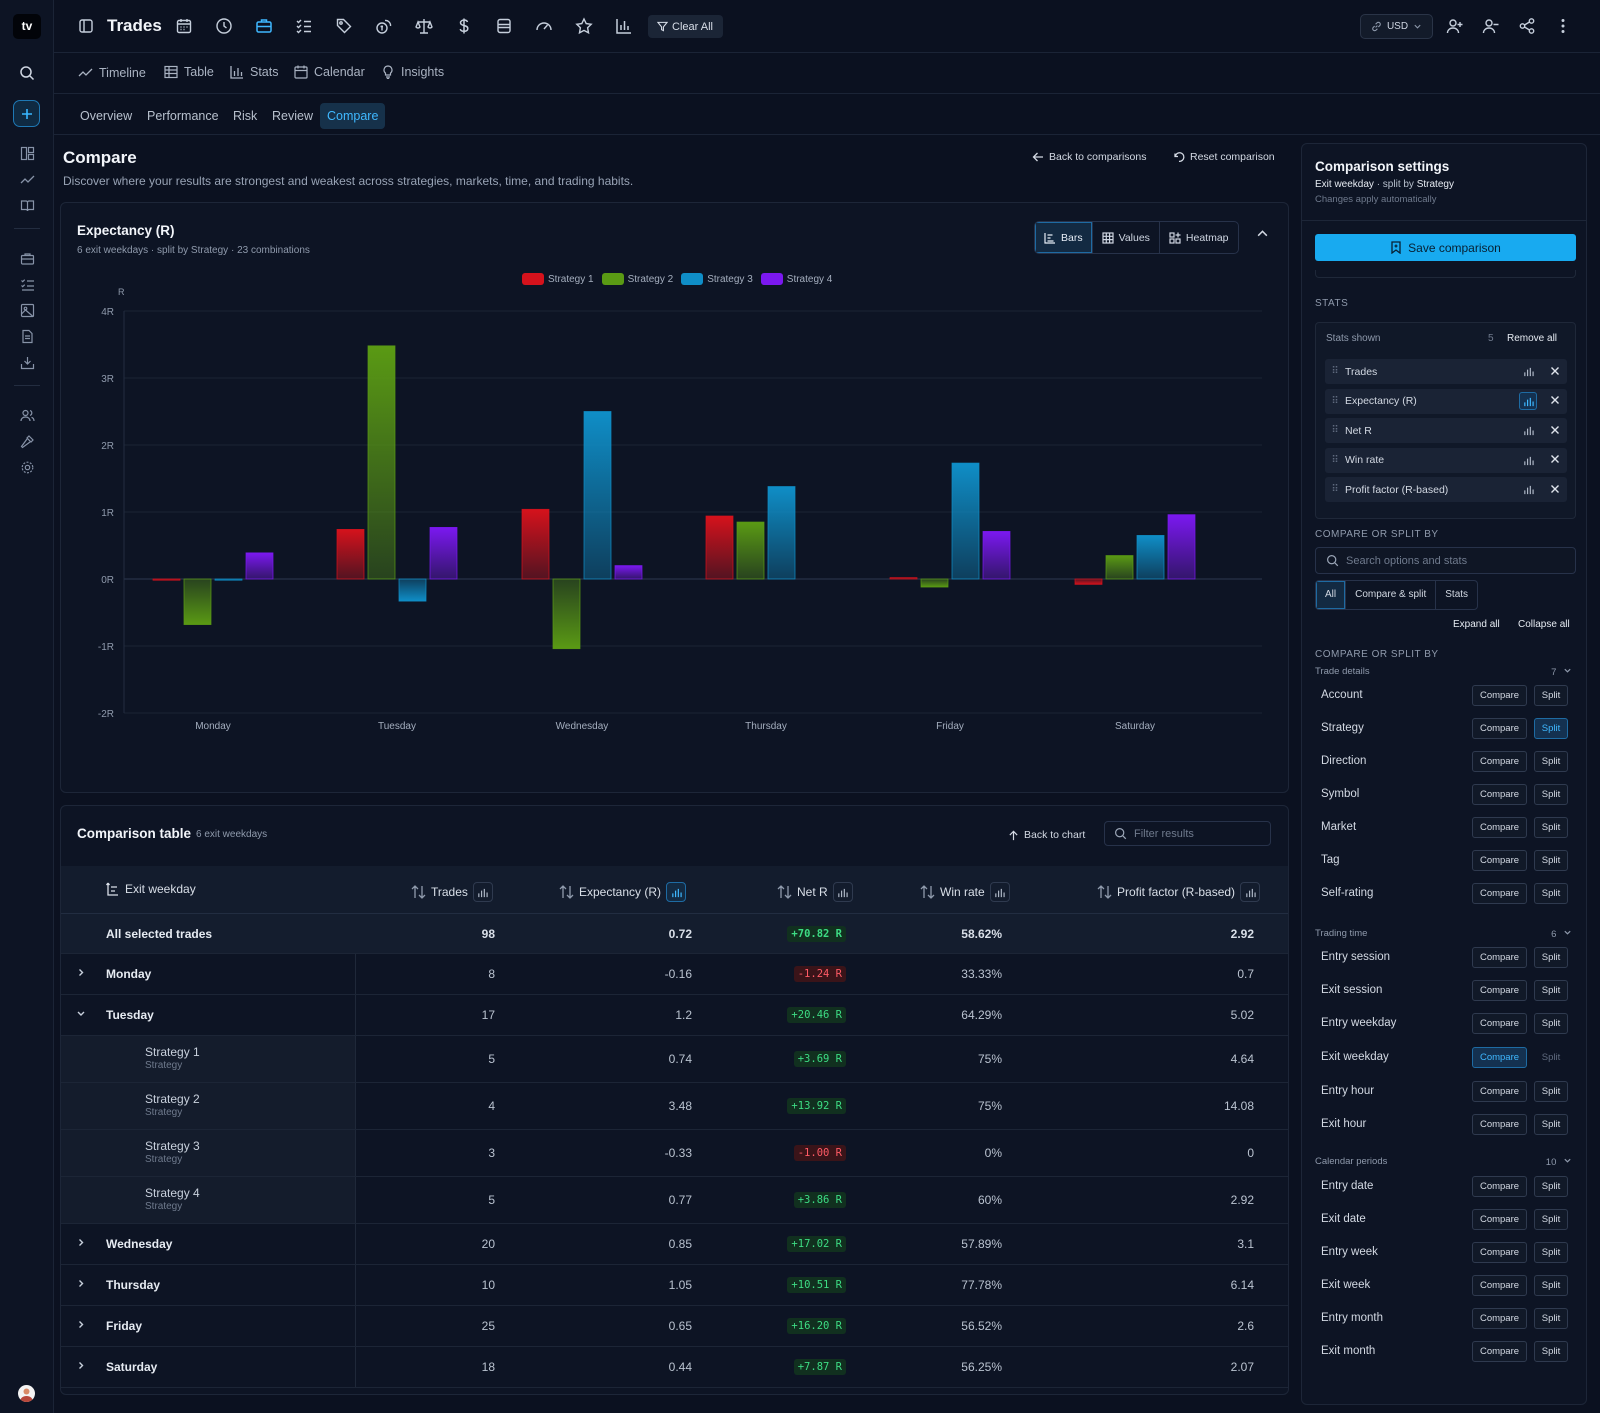 The width and height of the screenshot is (1600, 1413). What do you see at coordinates (1445, 934) in the screenshot?
I see `option-group-header: Trading time 6` at bounding box center [1445, 934].